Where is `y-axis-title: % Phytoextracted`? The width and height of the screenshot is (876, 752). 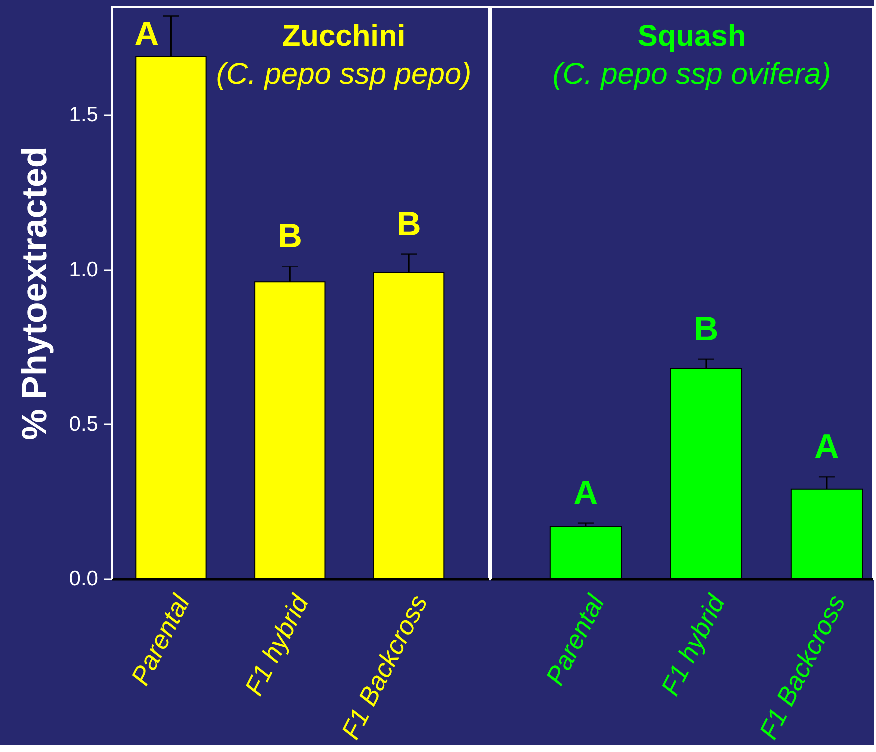
y-axis-title: % Phytoextracted is located at coordinates (34, 293).